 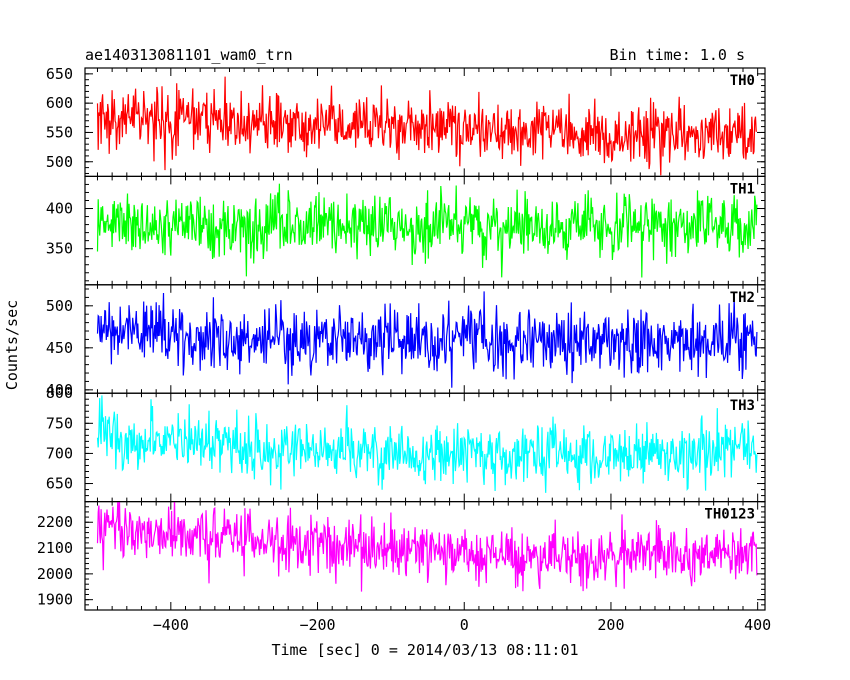 I want to click on panel-label: TH0123, so click(x=729, y=515).